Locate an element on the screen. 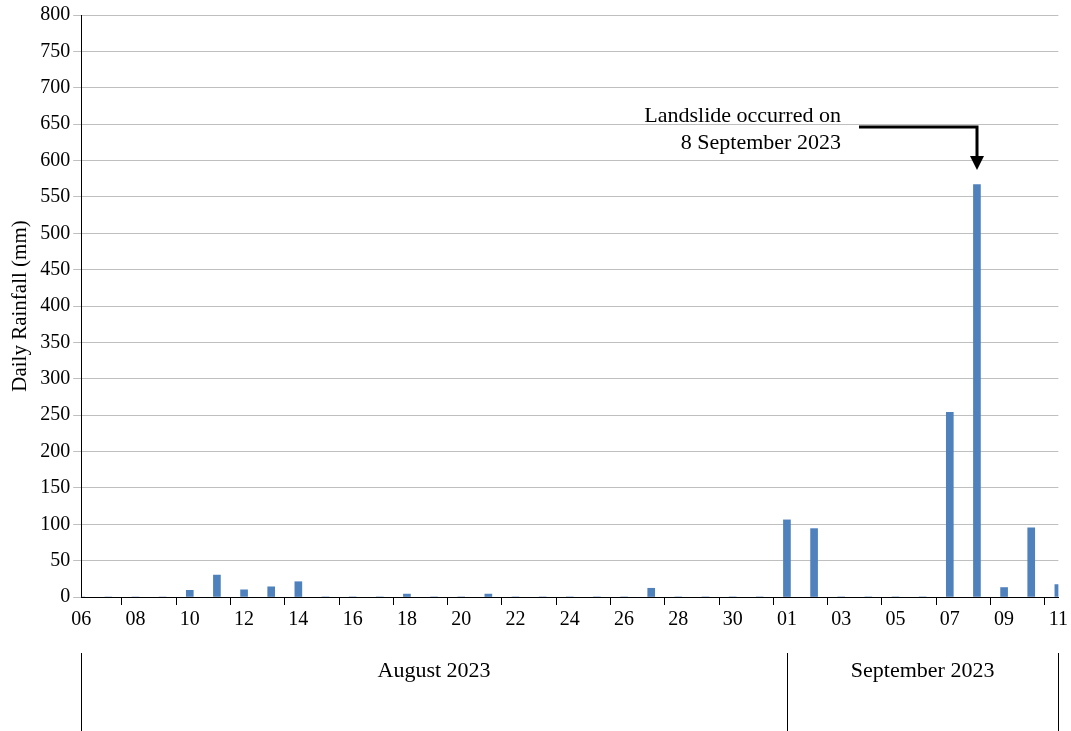  y-tick-label: 600 is located at coordinates (55, 158).